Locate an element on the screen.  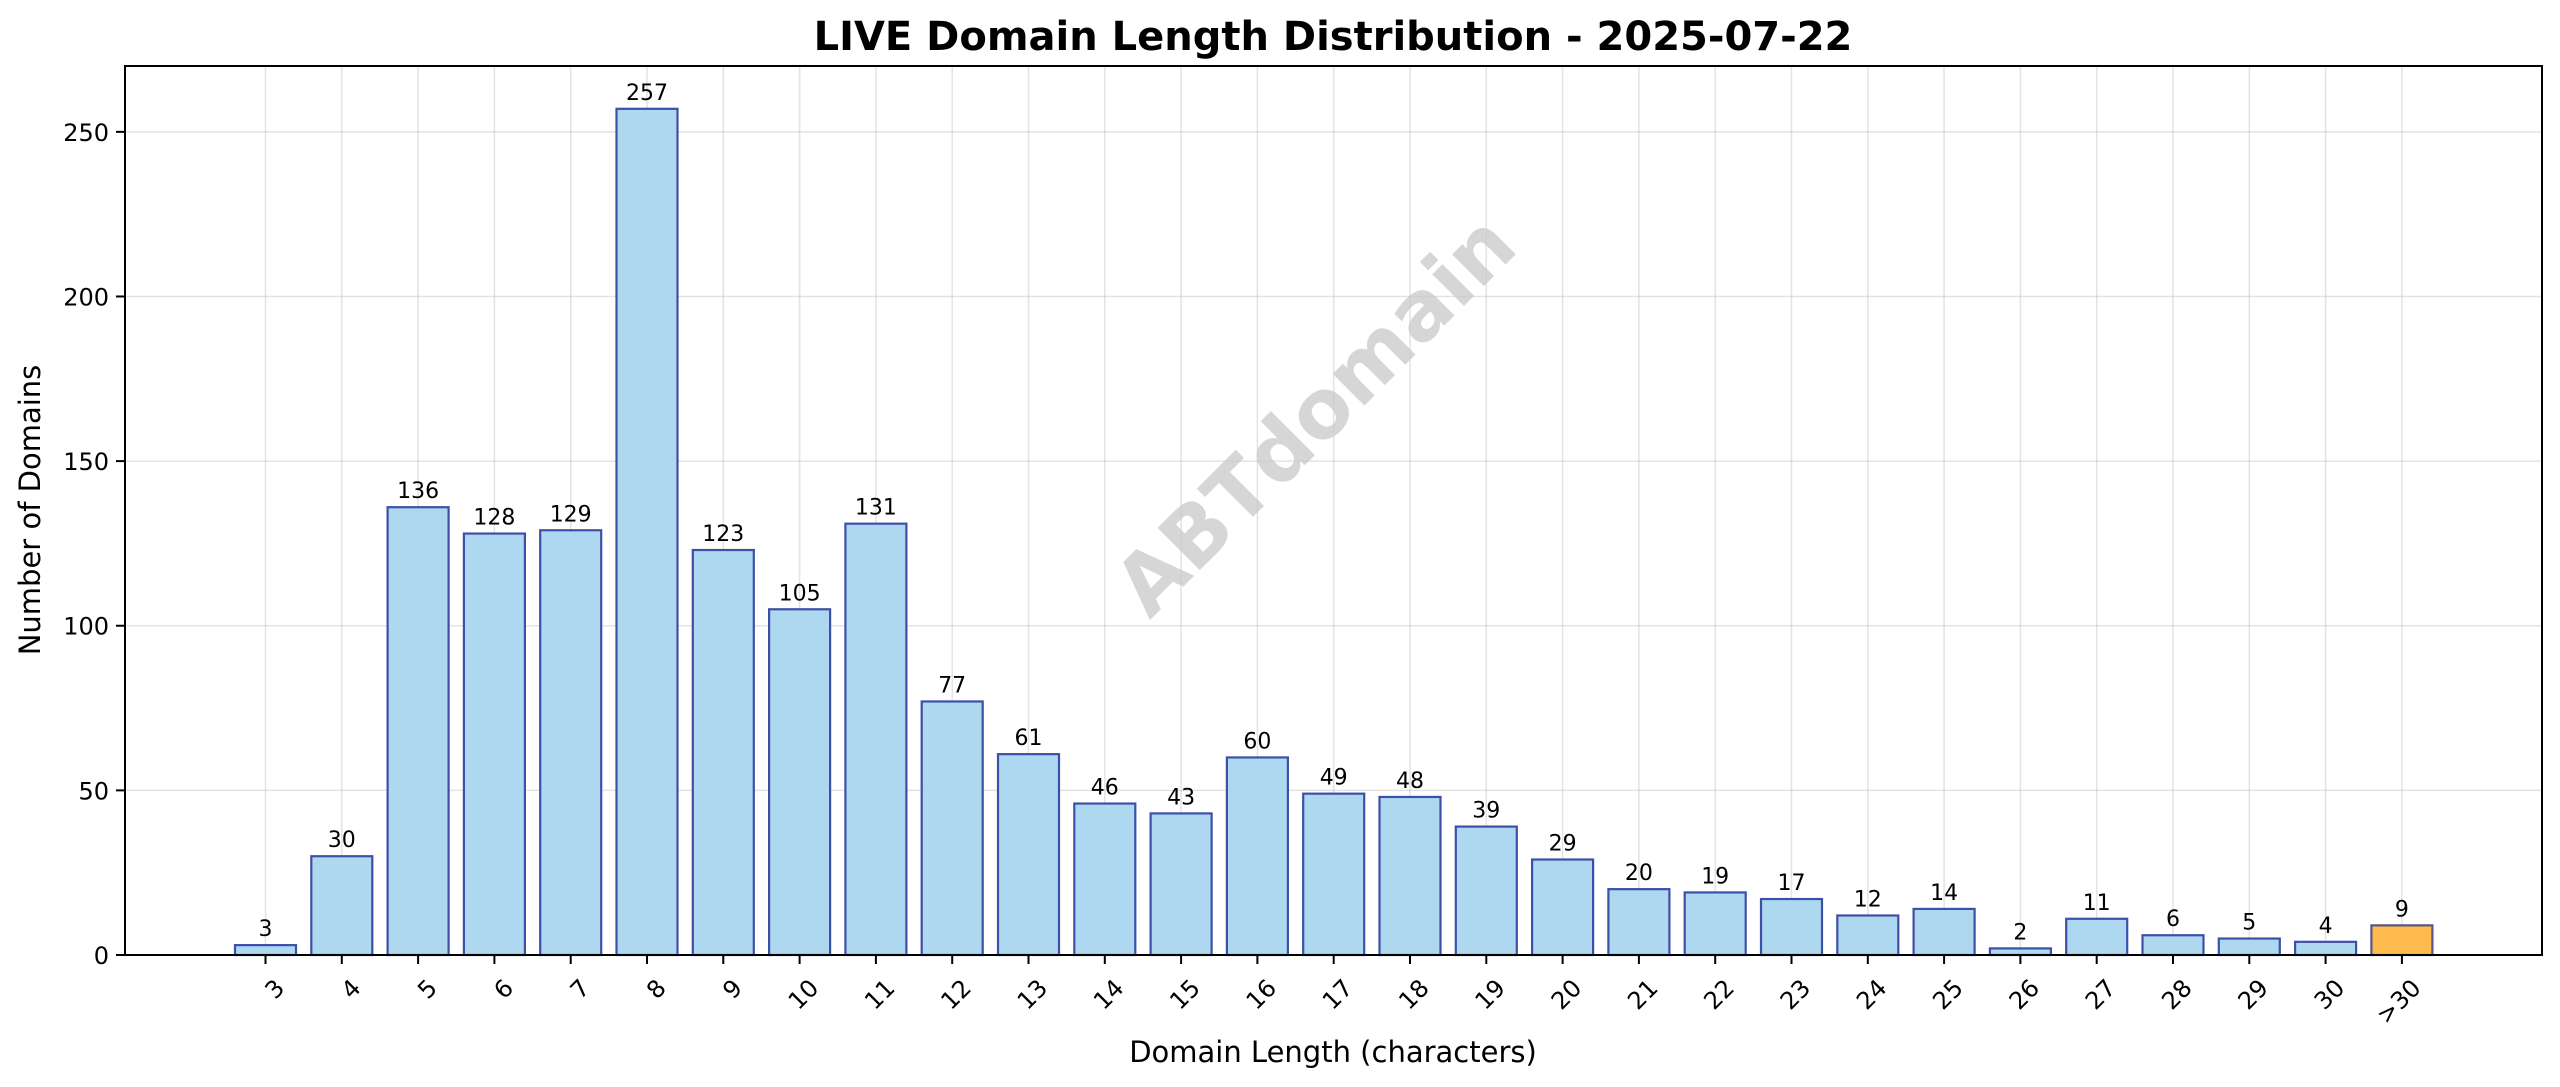
data-label-30: 4 is located at coordinates (2326, 926).